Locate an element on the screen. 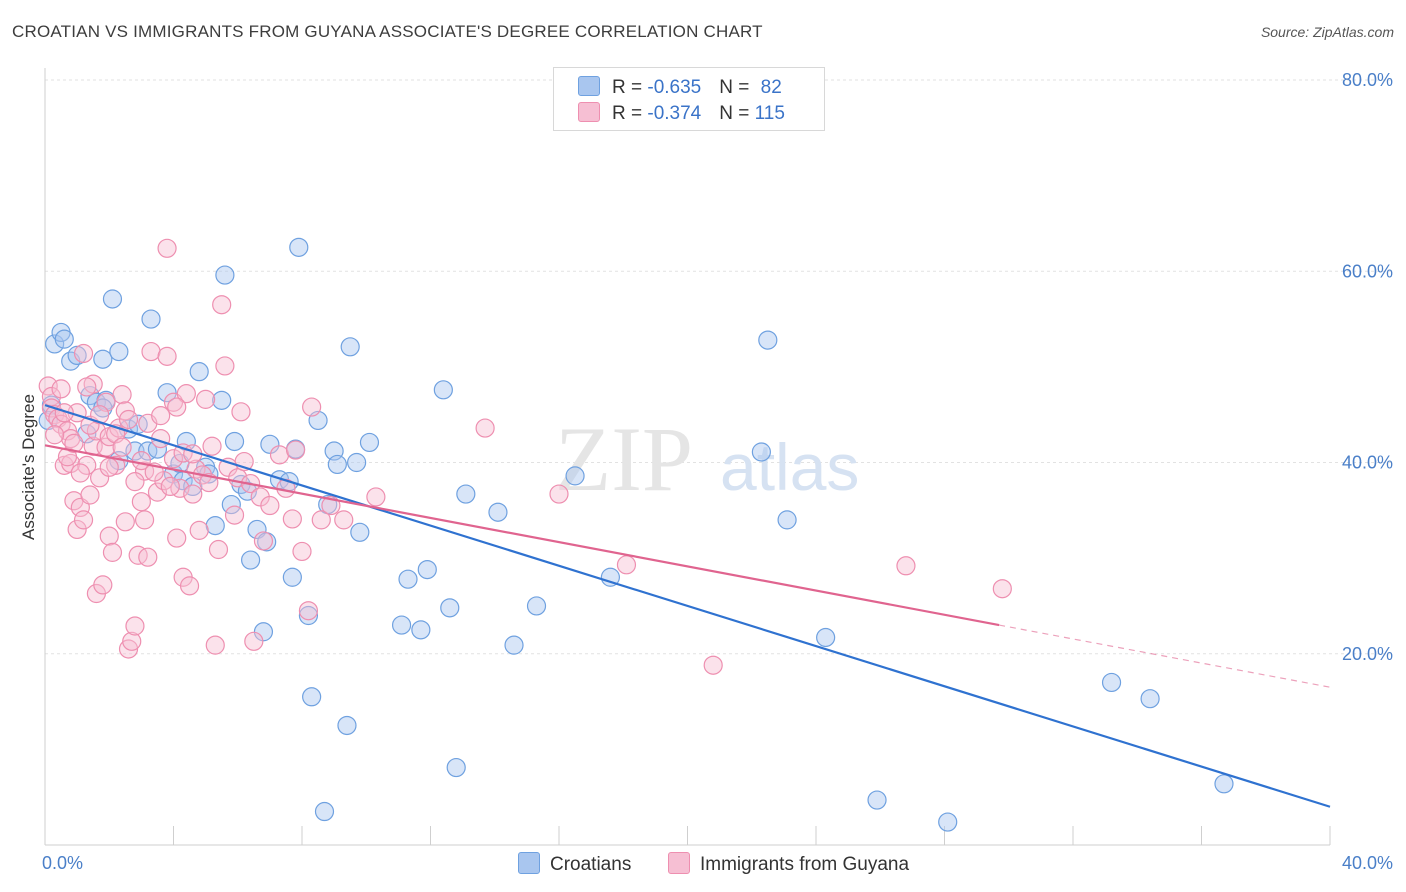  legend-label-croatians: Croatians is located at coordinates (591, 864).